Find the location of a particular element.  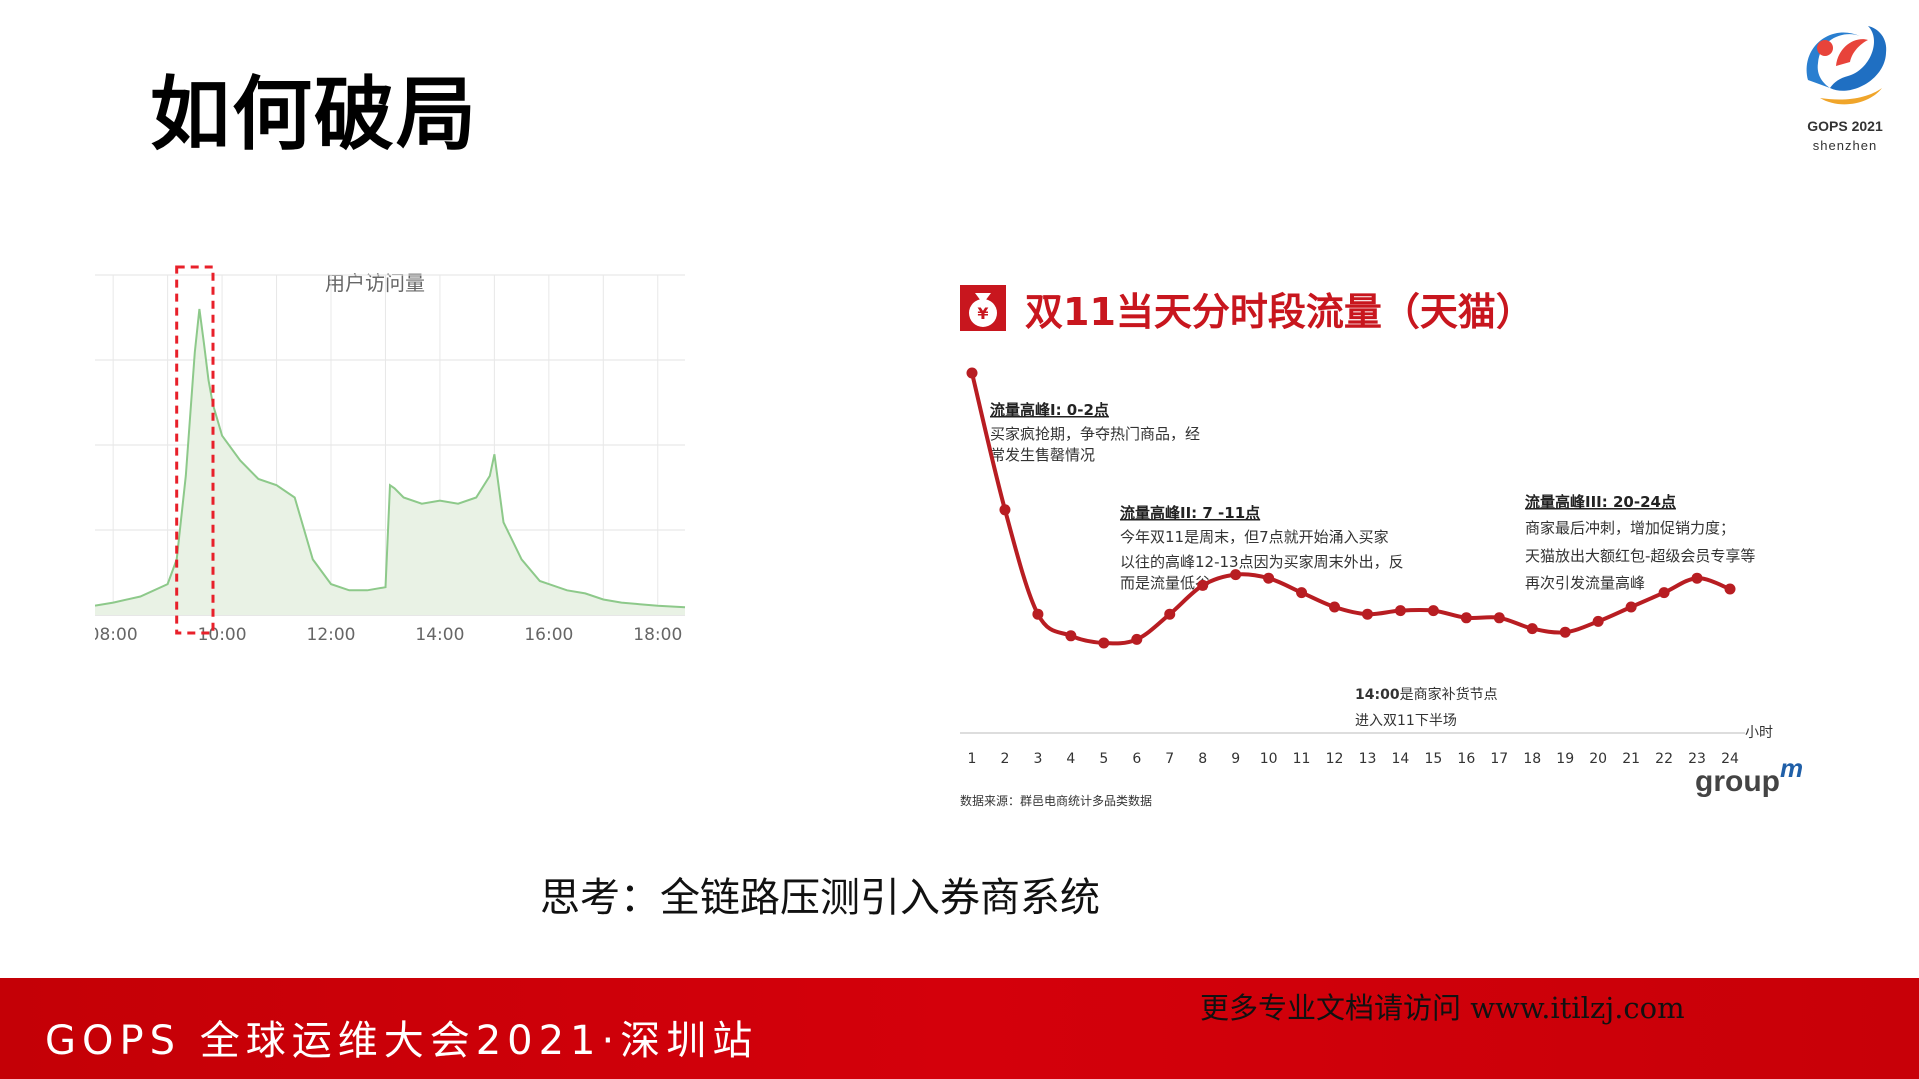

annotation-1400-line1: 14:00是商家补货节点 is located at coordinates (1426, 694).